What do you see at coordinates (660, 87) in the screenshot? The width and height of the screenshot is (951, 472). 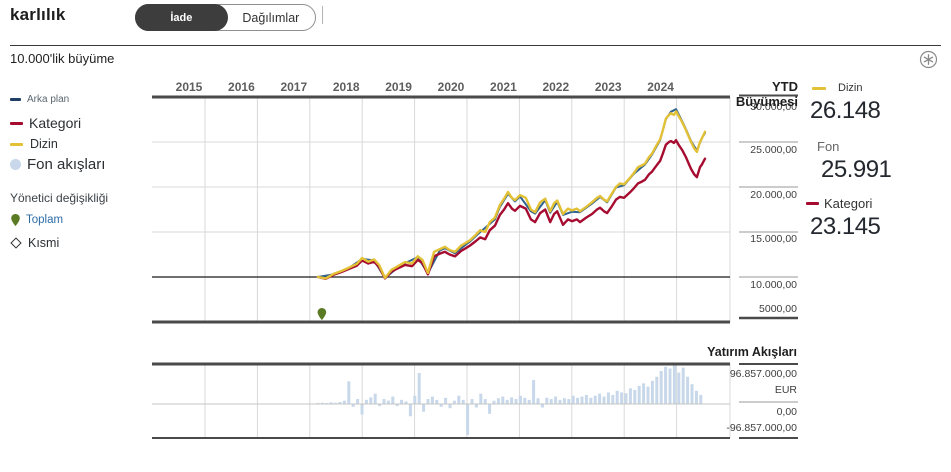 I see `year-label: 2024` at bounding box center [660, 87].